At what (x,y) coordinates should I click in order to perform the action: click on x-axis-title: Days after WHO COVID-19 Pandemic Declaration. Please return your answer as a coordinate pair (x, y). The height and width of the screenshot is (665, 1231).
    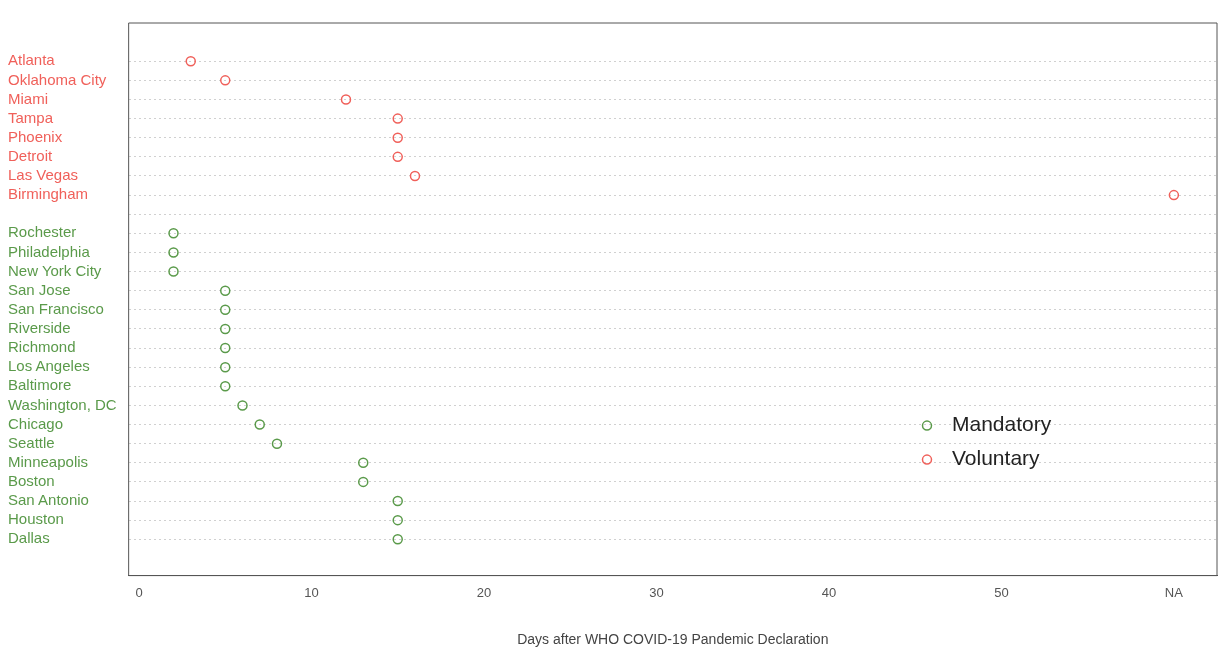
    Looking at the image, I should click on (673, 639).